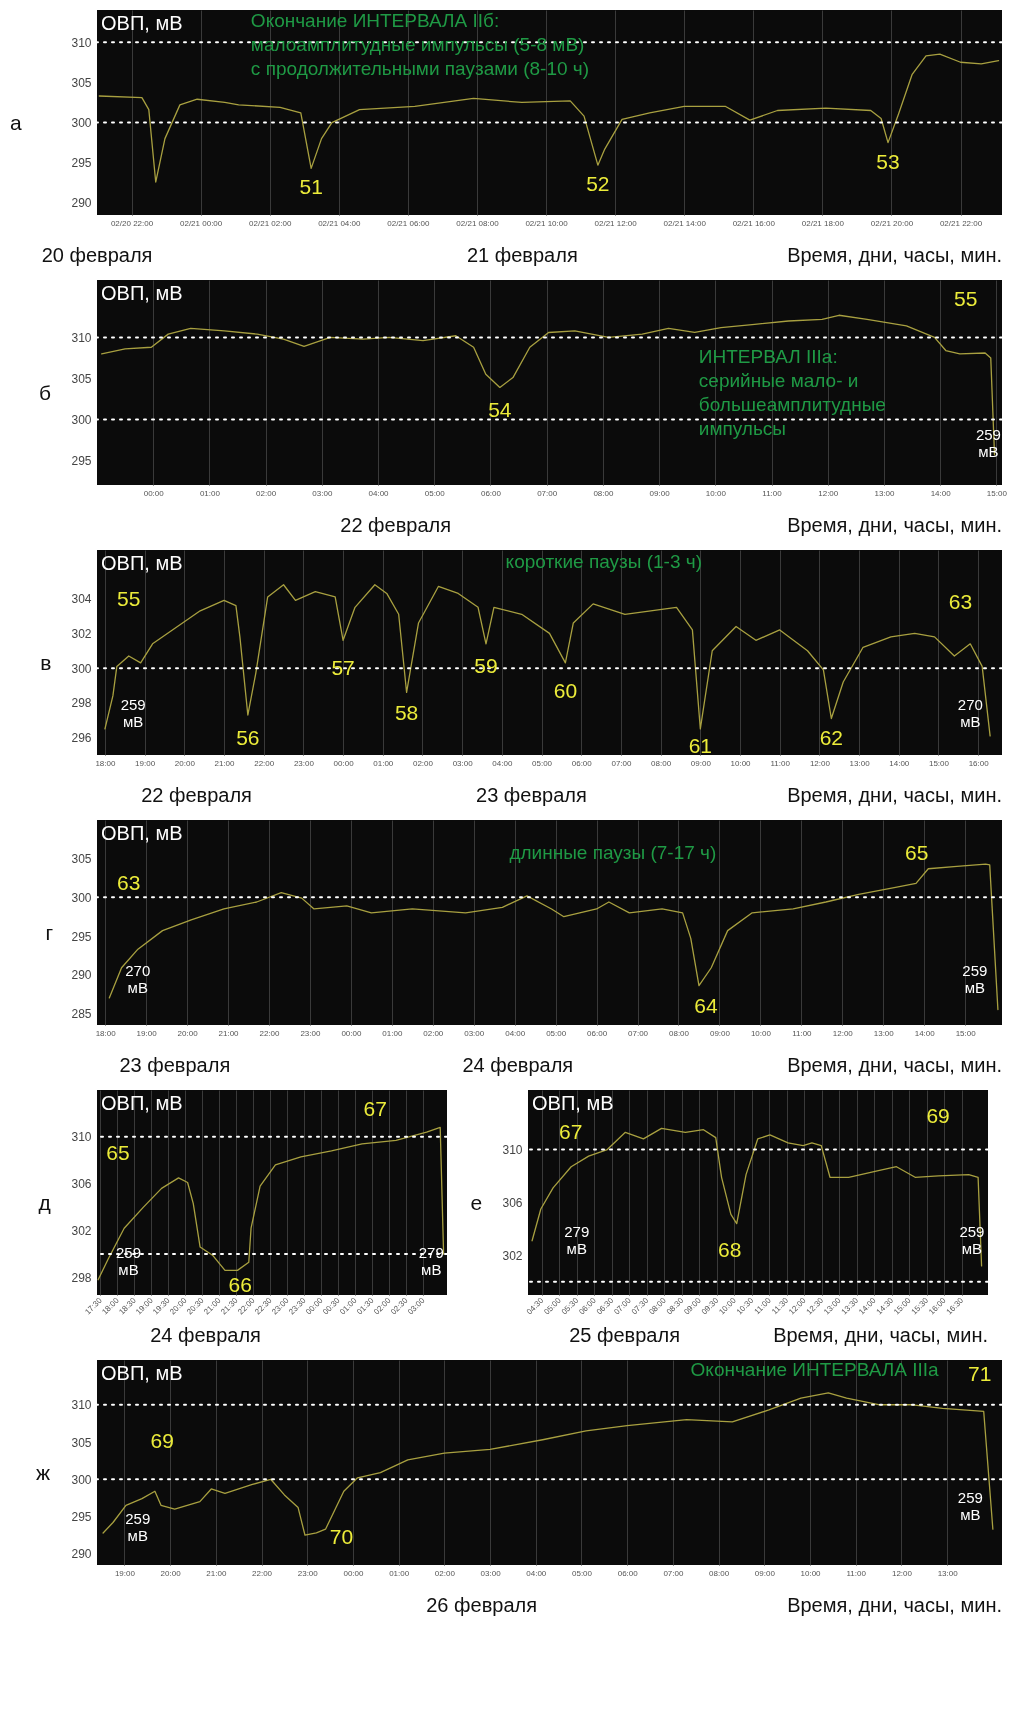  Describe the element at coordinates (132, 223) in the screenshot. I see `x-tick-label: 02/20 22:00` at that location.